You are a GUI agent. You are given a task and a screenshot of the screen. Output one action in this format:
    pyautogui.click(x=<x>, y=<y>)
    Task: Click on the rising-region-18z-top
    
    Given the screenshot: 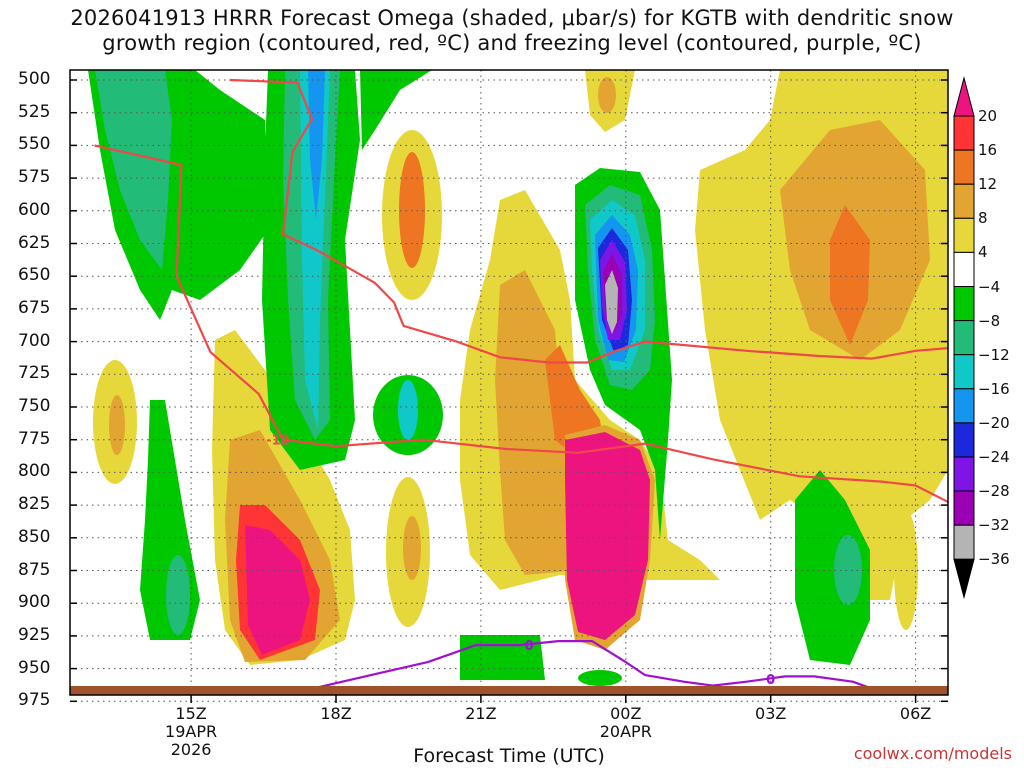 What is the action you would take?
    pyautogui.click(x=396, y=110)
    